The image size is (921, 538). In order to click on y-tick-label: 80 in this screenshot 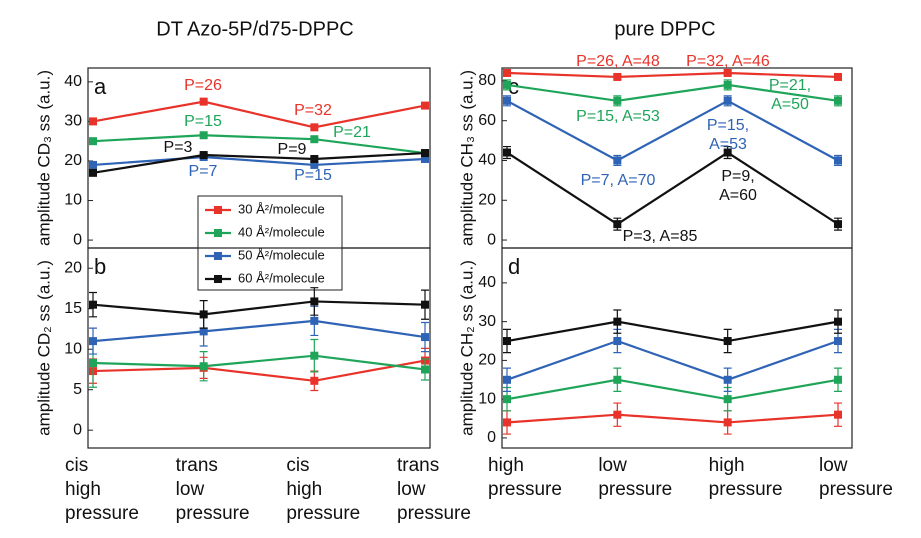, I will do `click(487, 80)`.